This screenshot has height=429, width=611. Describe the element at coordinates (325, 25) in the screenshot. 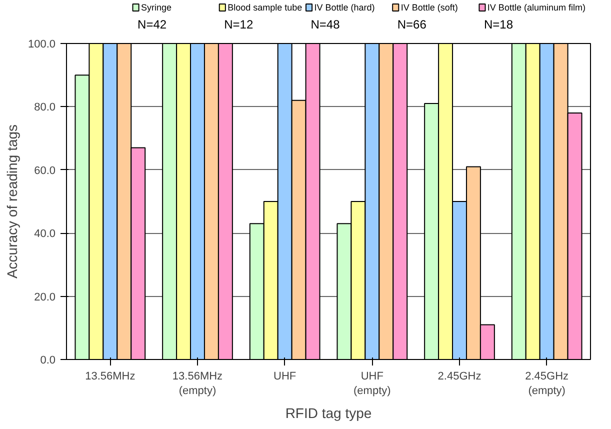

I see `text: N=48` at that location.